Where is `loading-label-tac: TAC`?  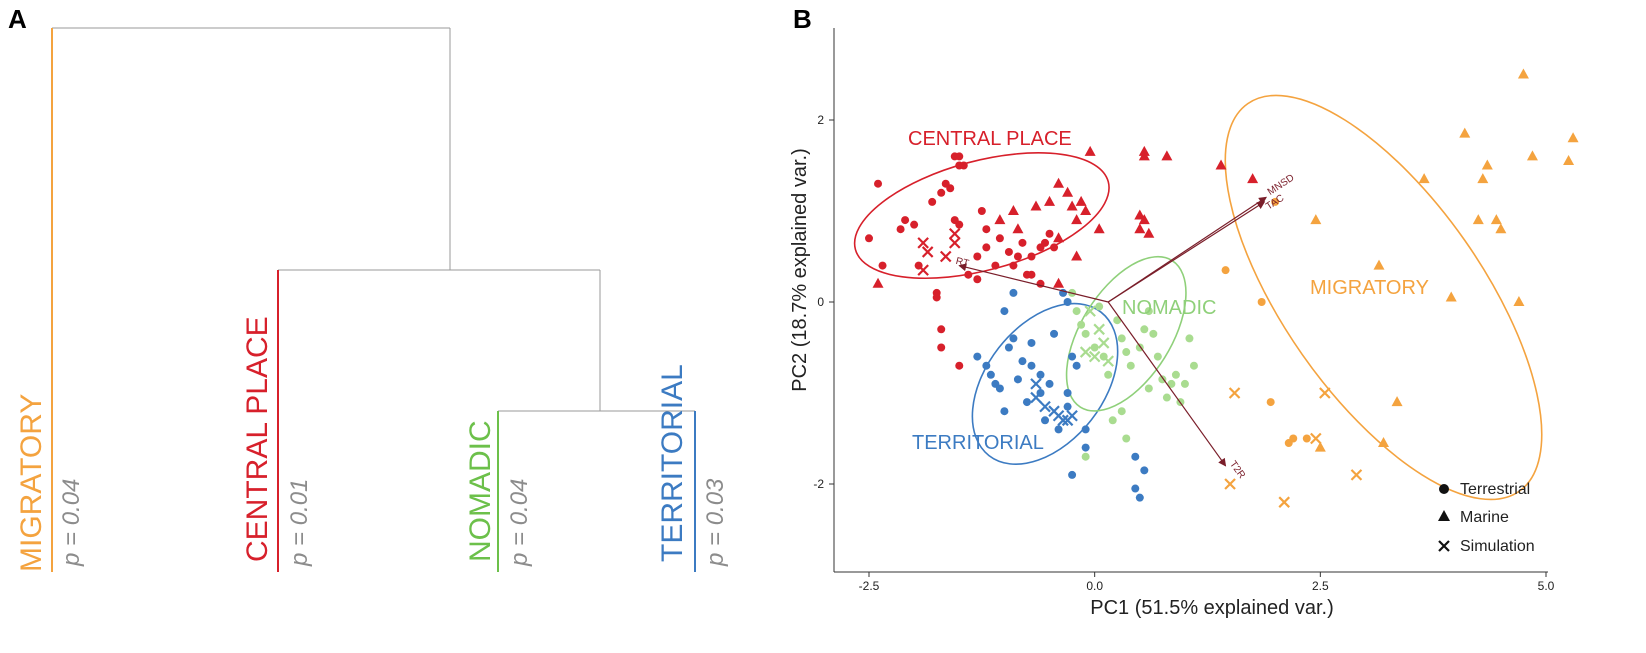
loading-label-tac: TAC is located at coordinates (1275, 203).